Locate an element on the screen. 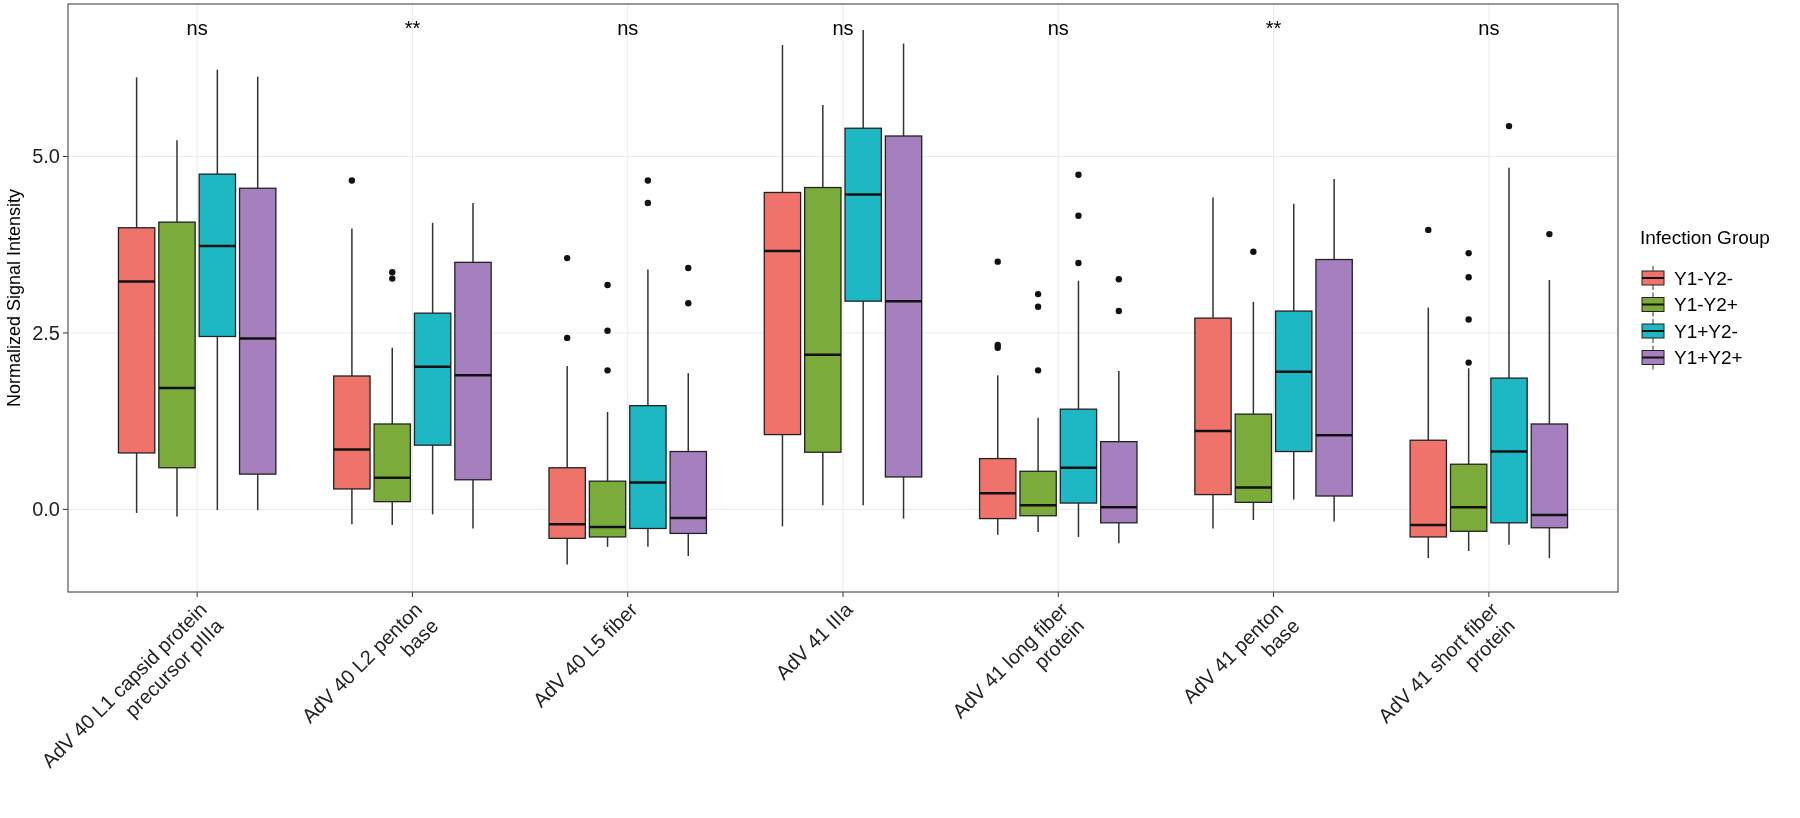 This screenshot has width=1800, height=818. legend-label: Y1+Y2+ is located at coordinates (1708, 358).